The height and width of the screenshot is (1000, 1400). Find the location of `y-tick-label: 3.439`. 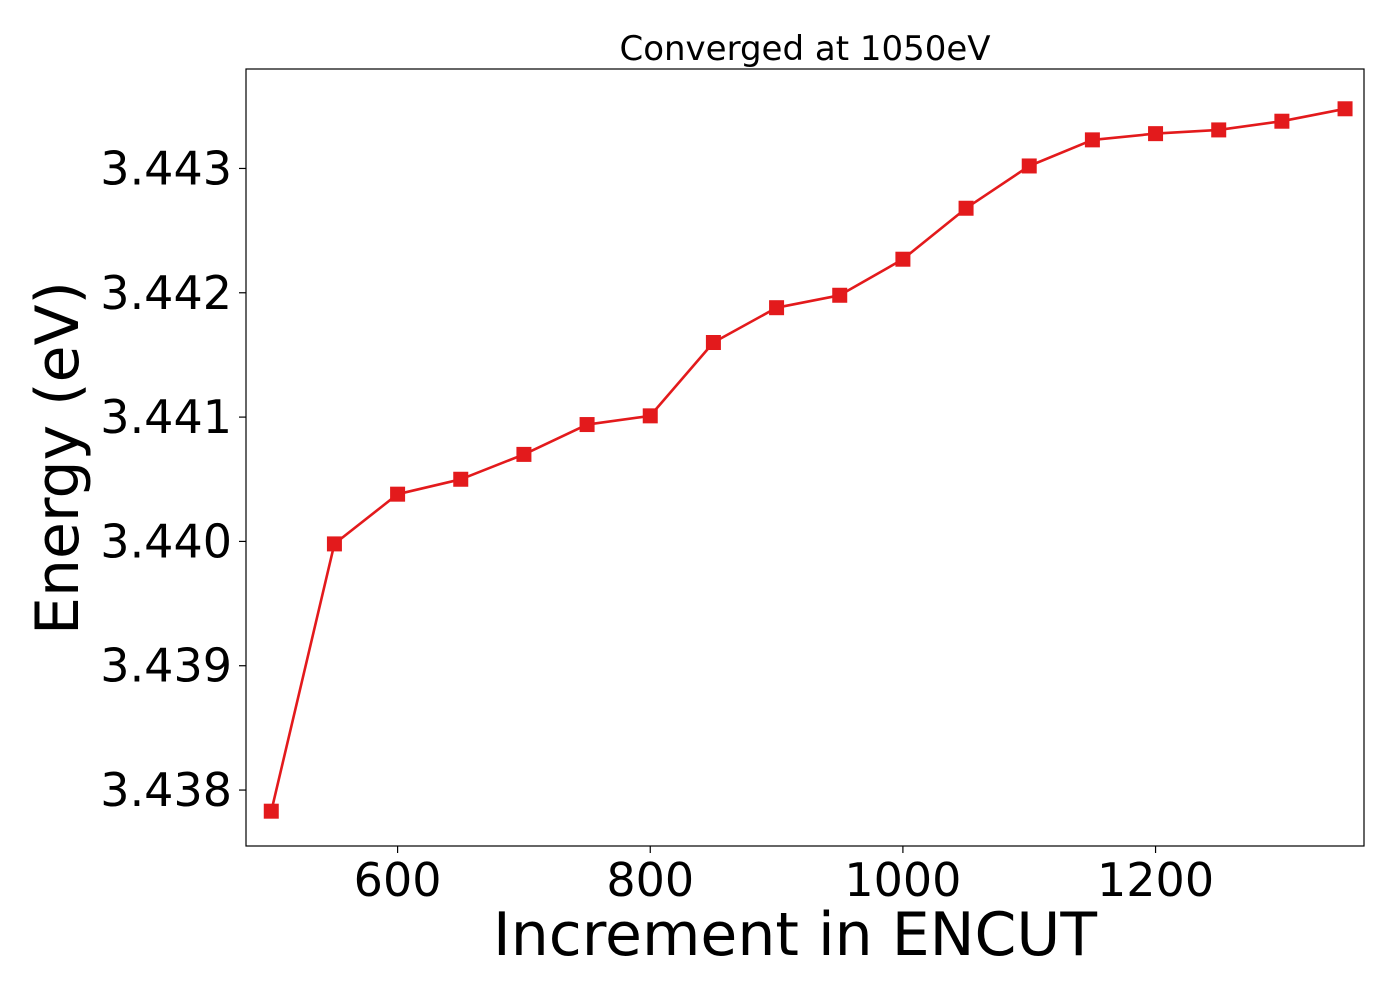

y-tick-label: 3.439 is located at coordinates (166, 666).